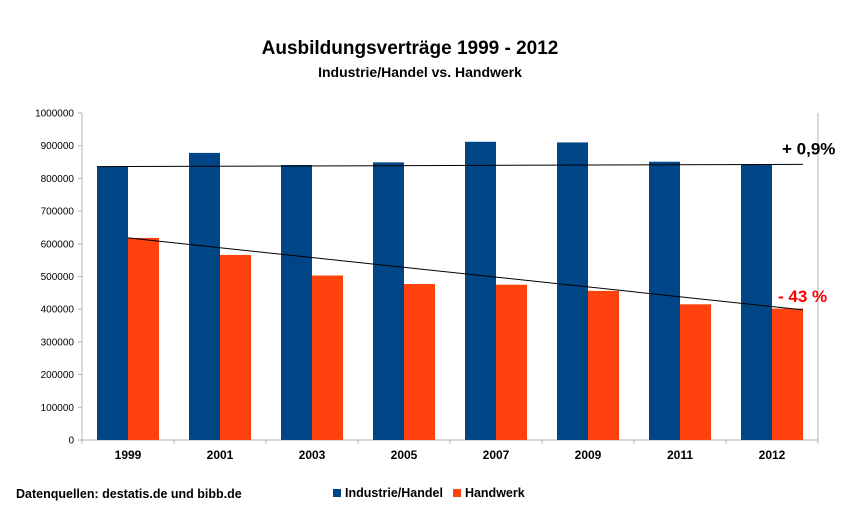  Describe the element at coordinates (419, 362) in the screenshot. I see `bar-handwerk-2005` at that location.